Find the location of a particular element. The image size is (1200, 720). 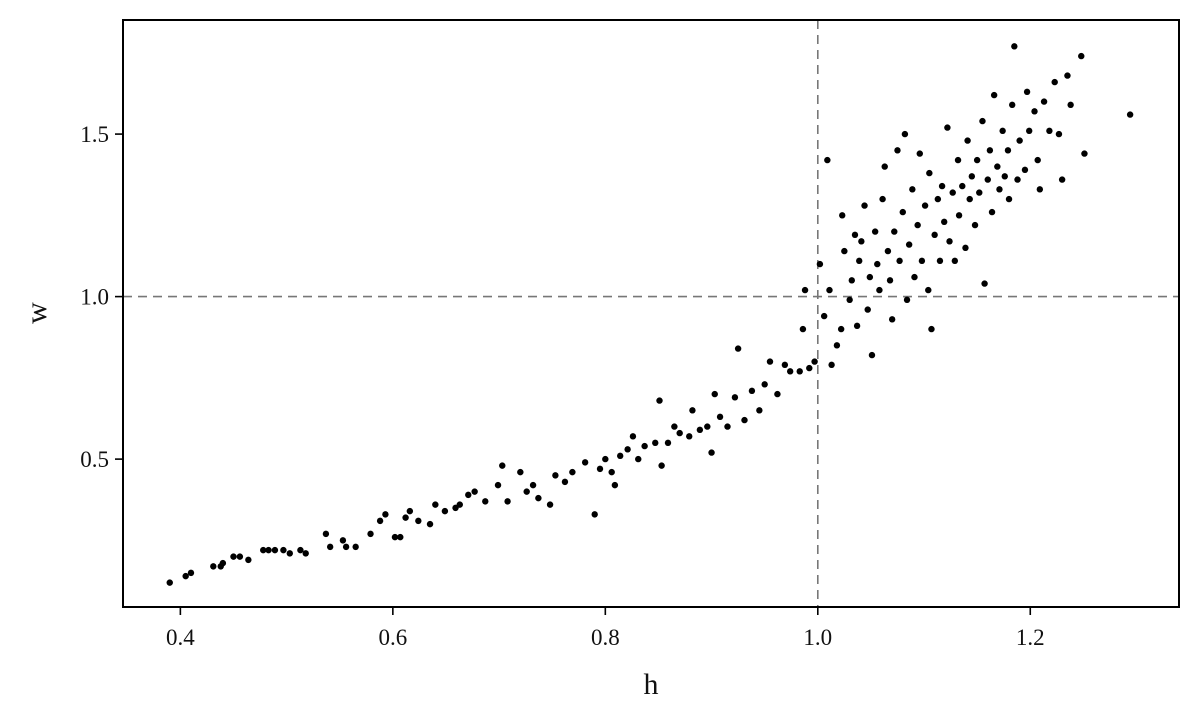

x-tick-label: 0.6 is located at coordinates (392, 637).